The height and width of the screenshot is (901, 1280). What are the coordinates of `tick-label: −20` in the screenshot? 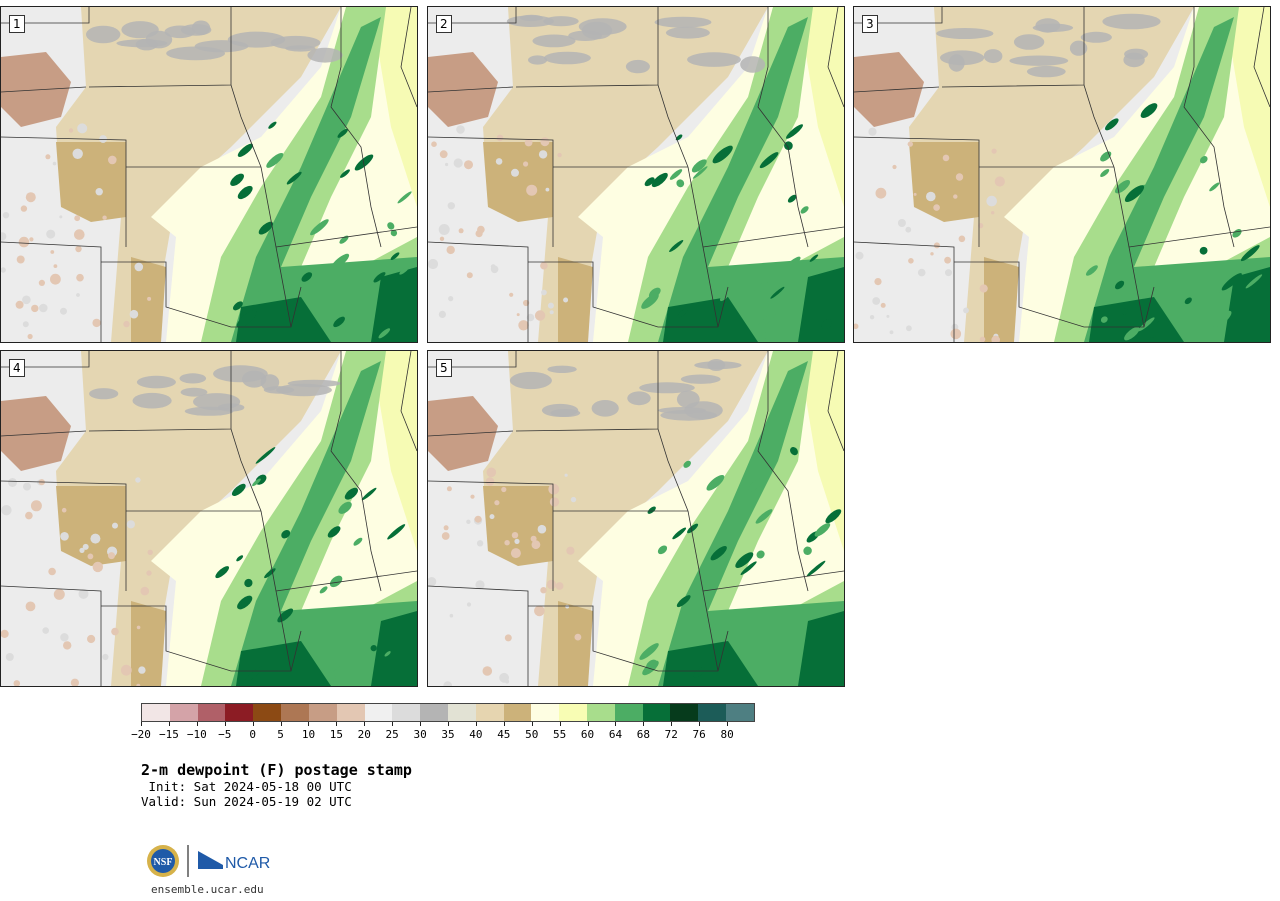 It's located at (141, 734).